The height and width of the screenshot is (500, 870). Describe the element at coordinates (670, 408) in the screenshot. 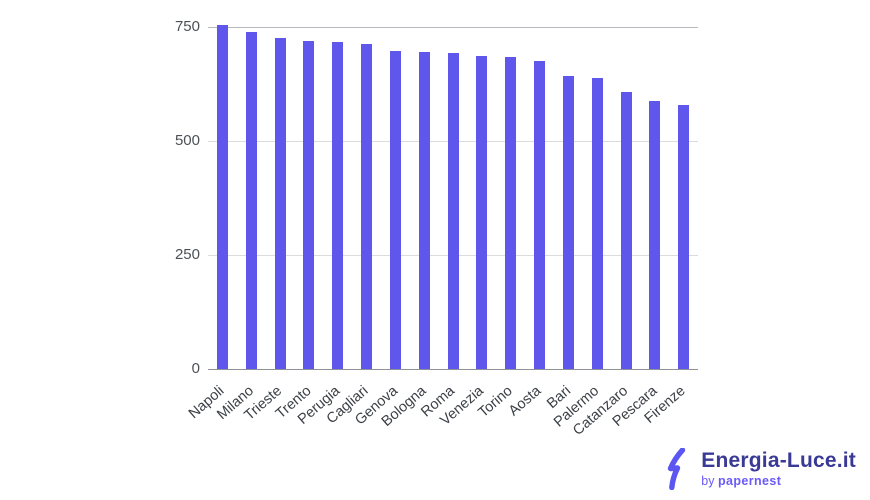

I see `x-label-slot: Firenze` at that location.